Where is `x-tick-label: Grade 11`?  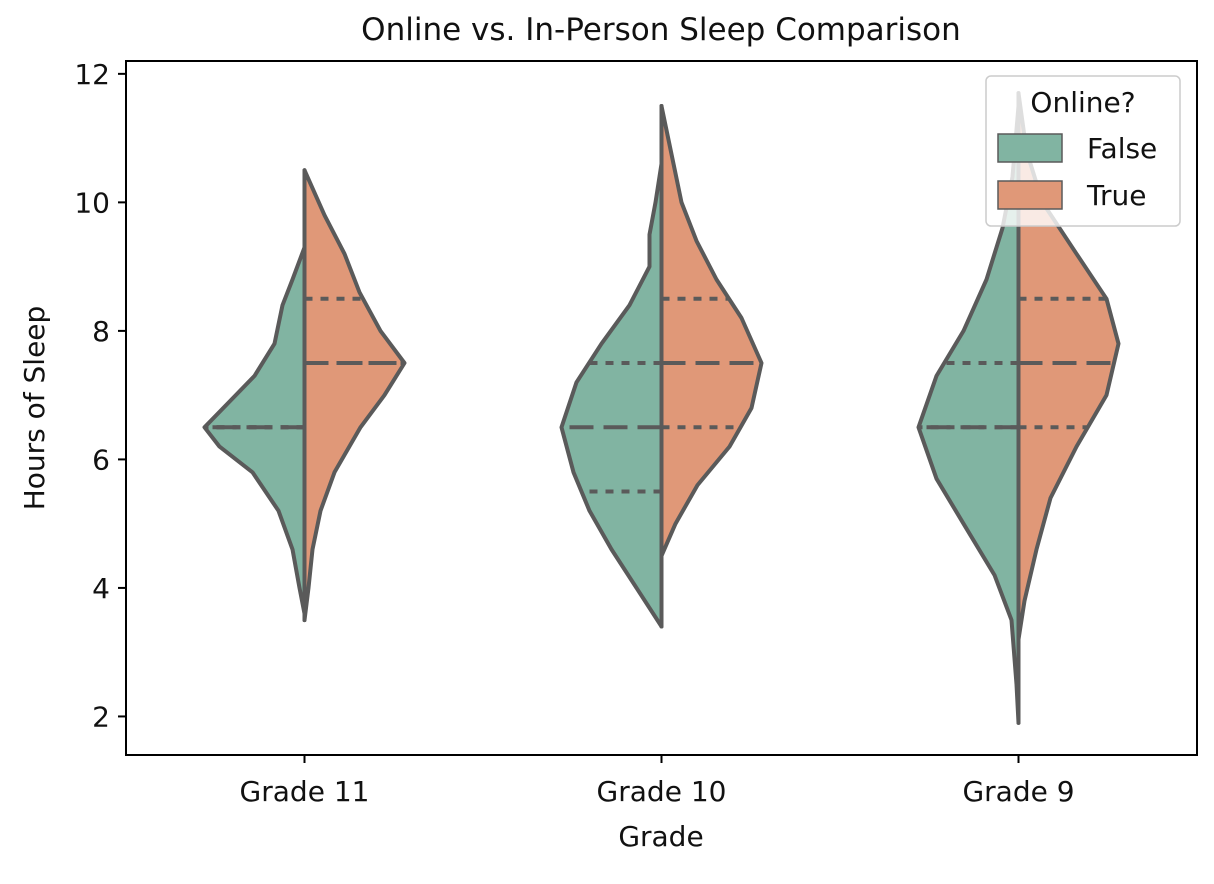 x-tick-label: Grade 11 is located at coordinates (305, 791).